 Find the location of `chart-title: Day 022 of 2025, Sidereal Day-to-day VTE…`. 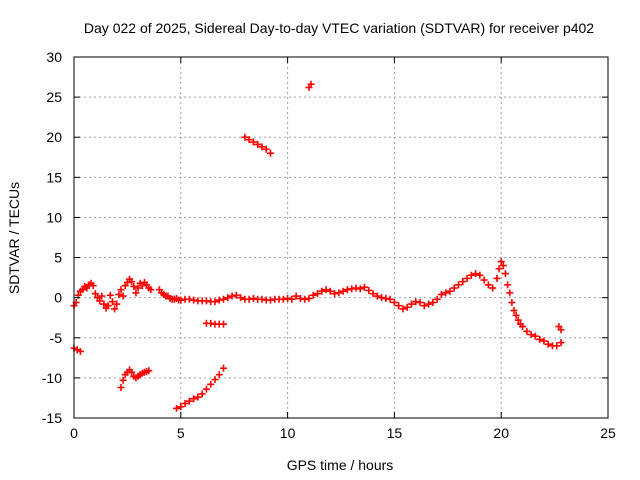

chart-title: Day 022 of 2025, Sidereal Day-to-day VTE… is located at coordinates (339, 28).